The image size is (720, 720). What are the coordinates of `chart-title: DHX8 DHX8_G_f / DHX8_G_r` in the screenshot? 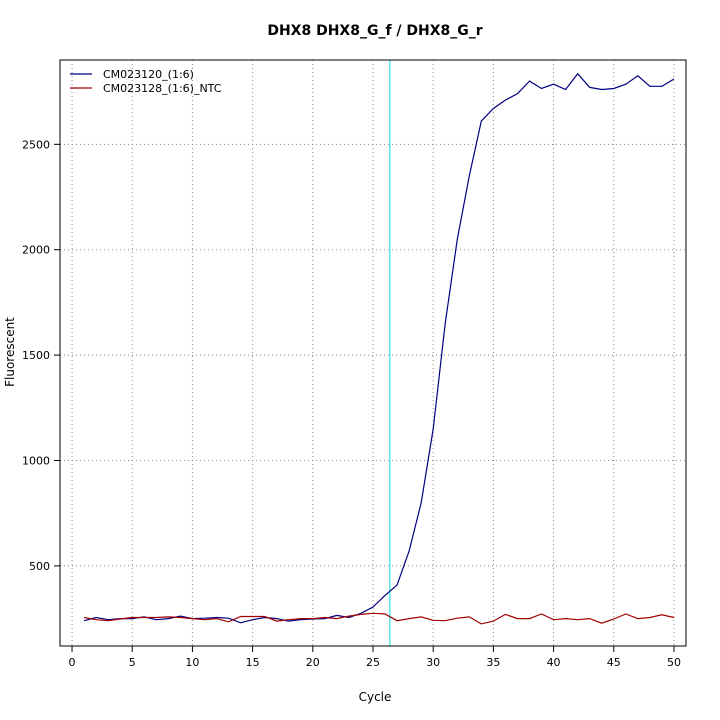 It's located at (374, 31).